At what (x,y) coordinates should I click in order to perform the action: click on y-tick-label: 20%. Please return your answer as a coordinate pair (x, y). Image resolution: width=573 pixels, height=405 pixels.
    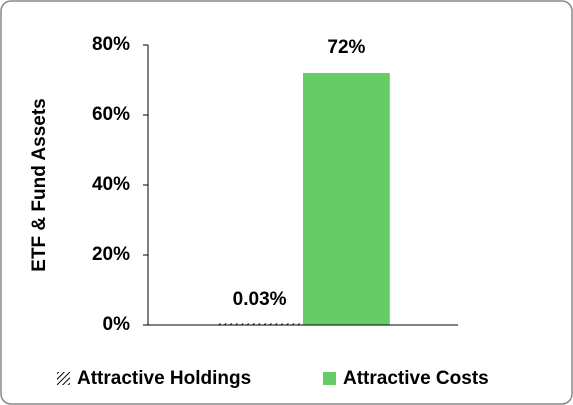
    Looking at the image, I should click on (111, 254).